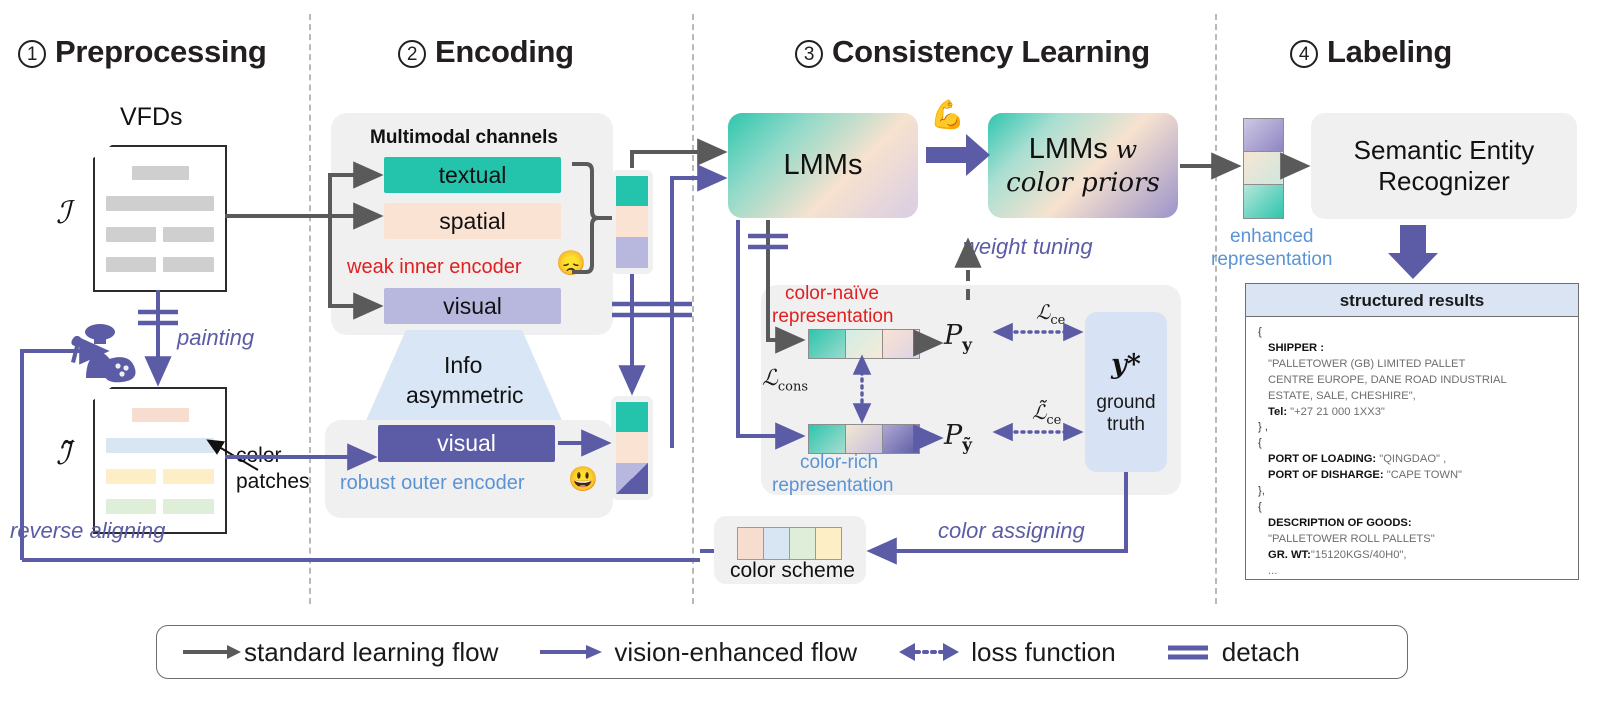  What do you see at coordinates (273, 481) in the screenshot?
I see `color-patches-label-line2: patches` at bounding box center [273, 481].